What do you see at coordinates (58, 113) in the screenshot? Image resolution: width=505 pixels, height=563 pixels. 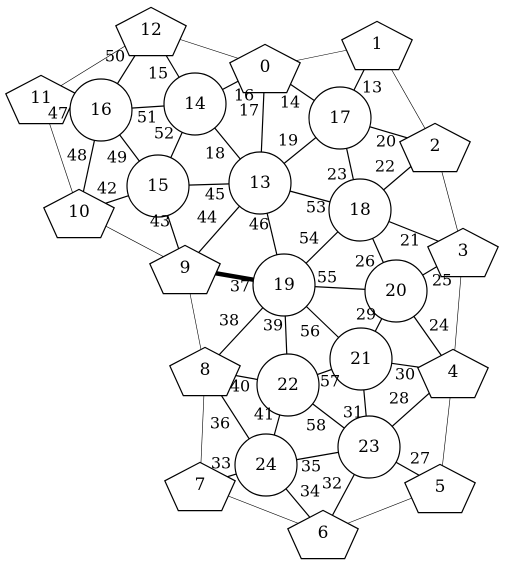 I see `edge-label: 47` at bounding box center [58, 113].